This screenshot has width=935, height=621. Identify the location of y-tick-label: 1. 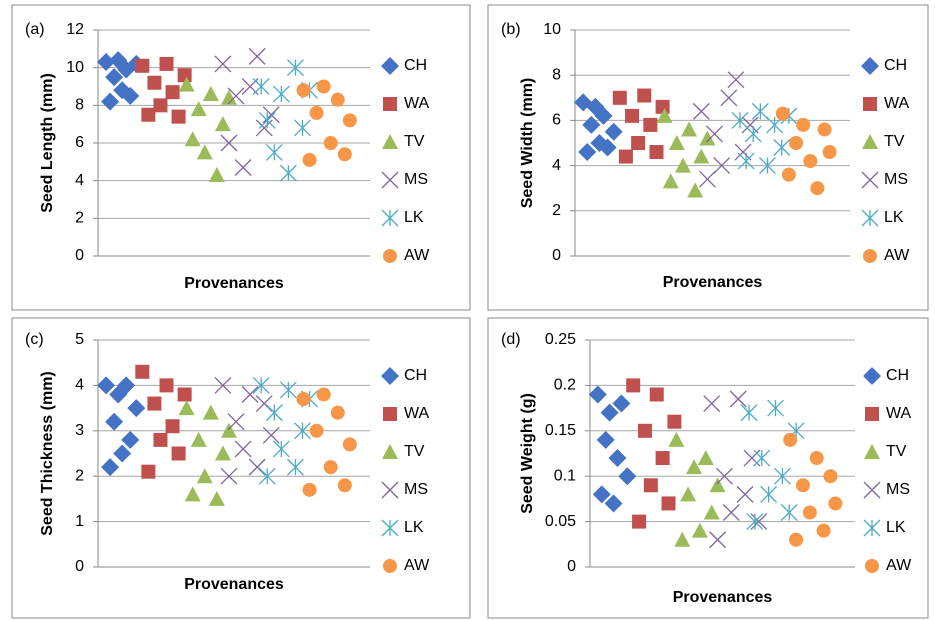
(79, 521).